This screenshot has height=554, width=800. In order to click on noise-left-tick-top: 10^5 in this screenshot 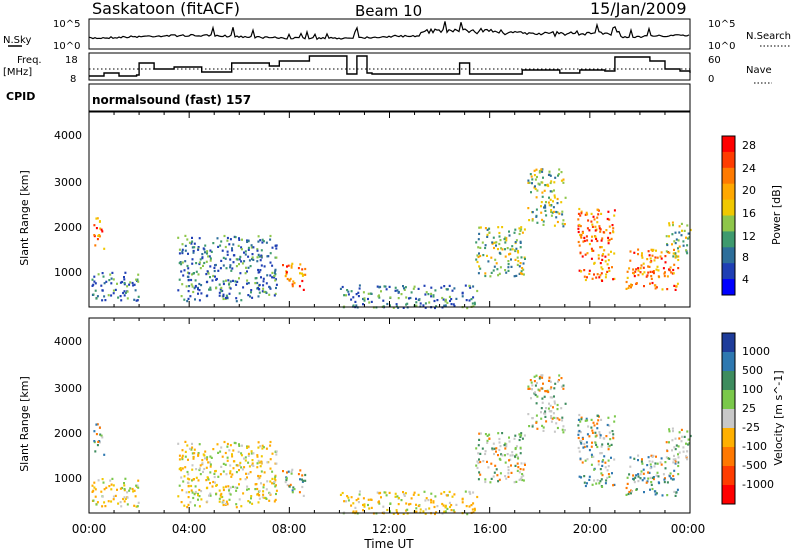, I will do `click(66, 24)`.